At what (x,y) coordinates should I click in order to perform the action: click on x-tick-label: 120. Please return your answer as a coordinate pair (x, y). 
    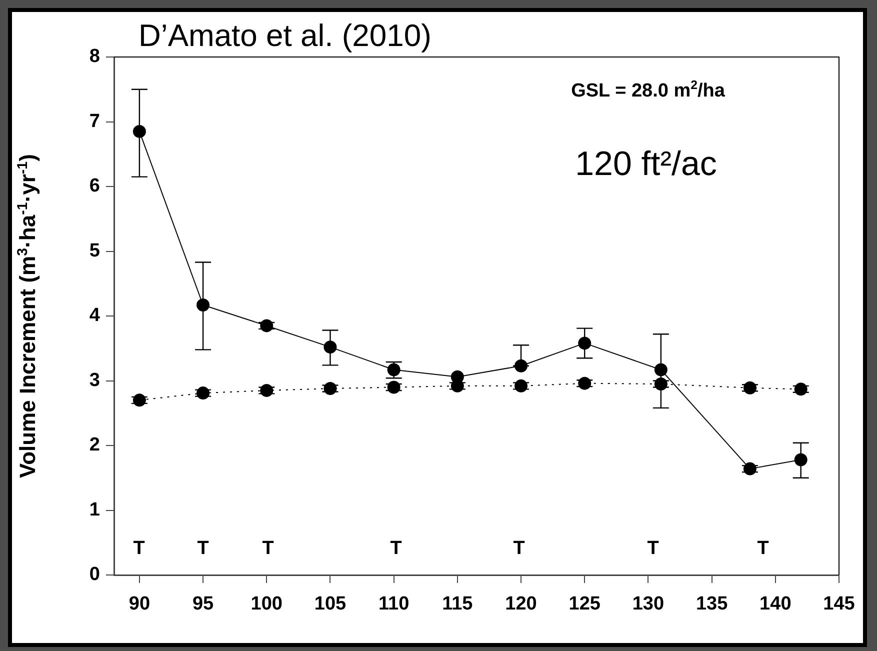
    Looking at the image, I should click on (521, 604).